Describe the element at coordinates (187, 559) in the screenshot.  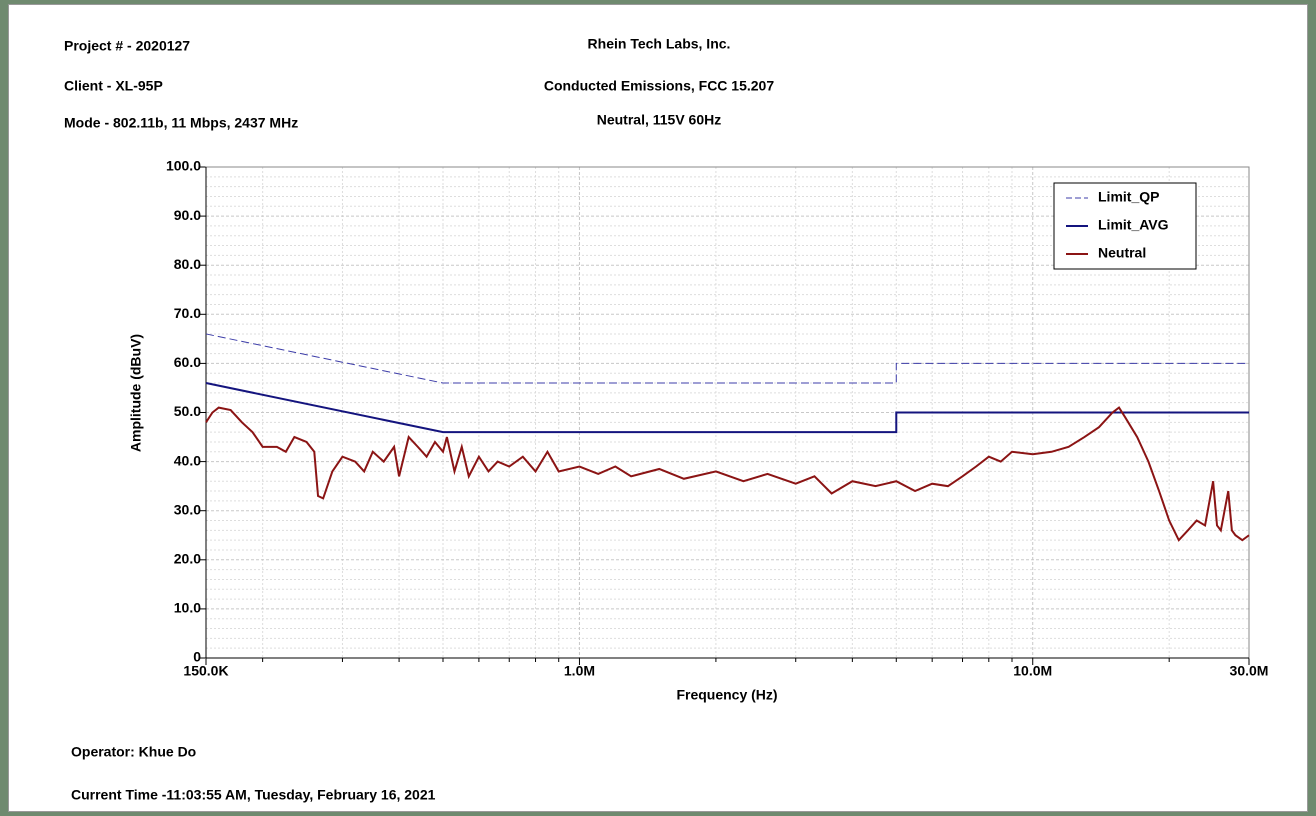
I see `y-tick-label: 20.0` at that location.